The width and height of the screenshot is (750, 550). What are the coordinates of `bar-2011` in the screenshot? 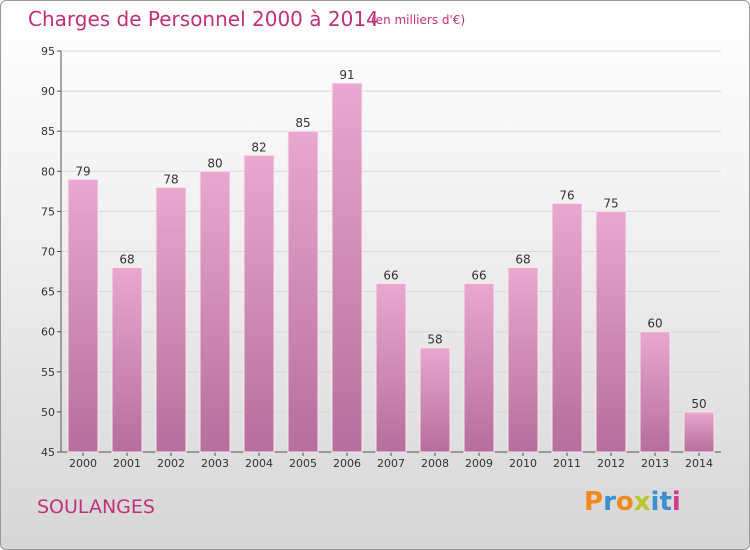 It's located at (567, 327).